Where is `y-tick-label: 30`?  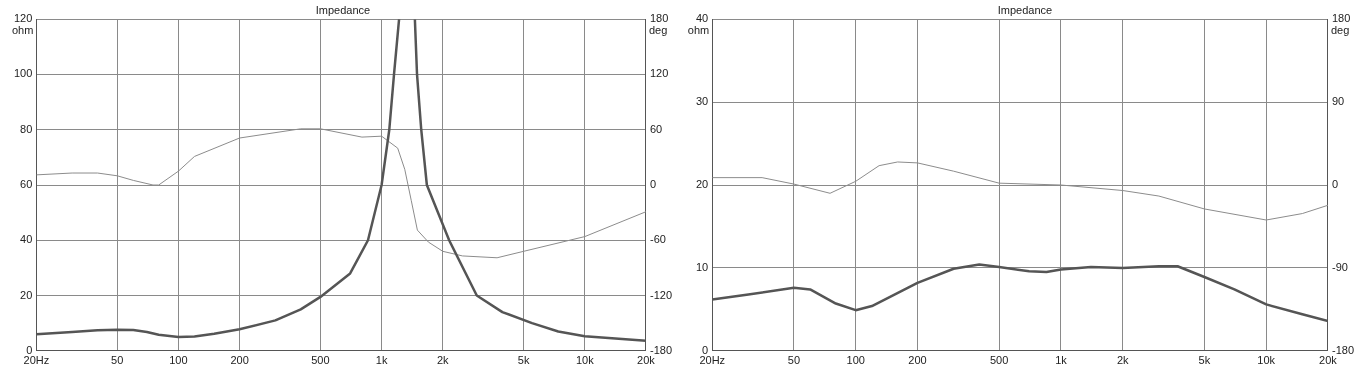 y-tick-label: 30 is located at coordinates (702, 101).